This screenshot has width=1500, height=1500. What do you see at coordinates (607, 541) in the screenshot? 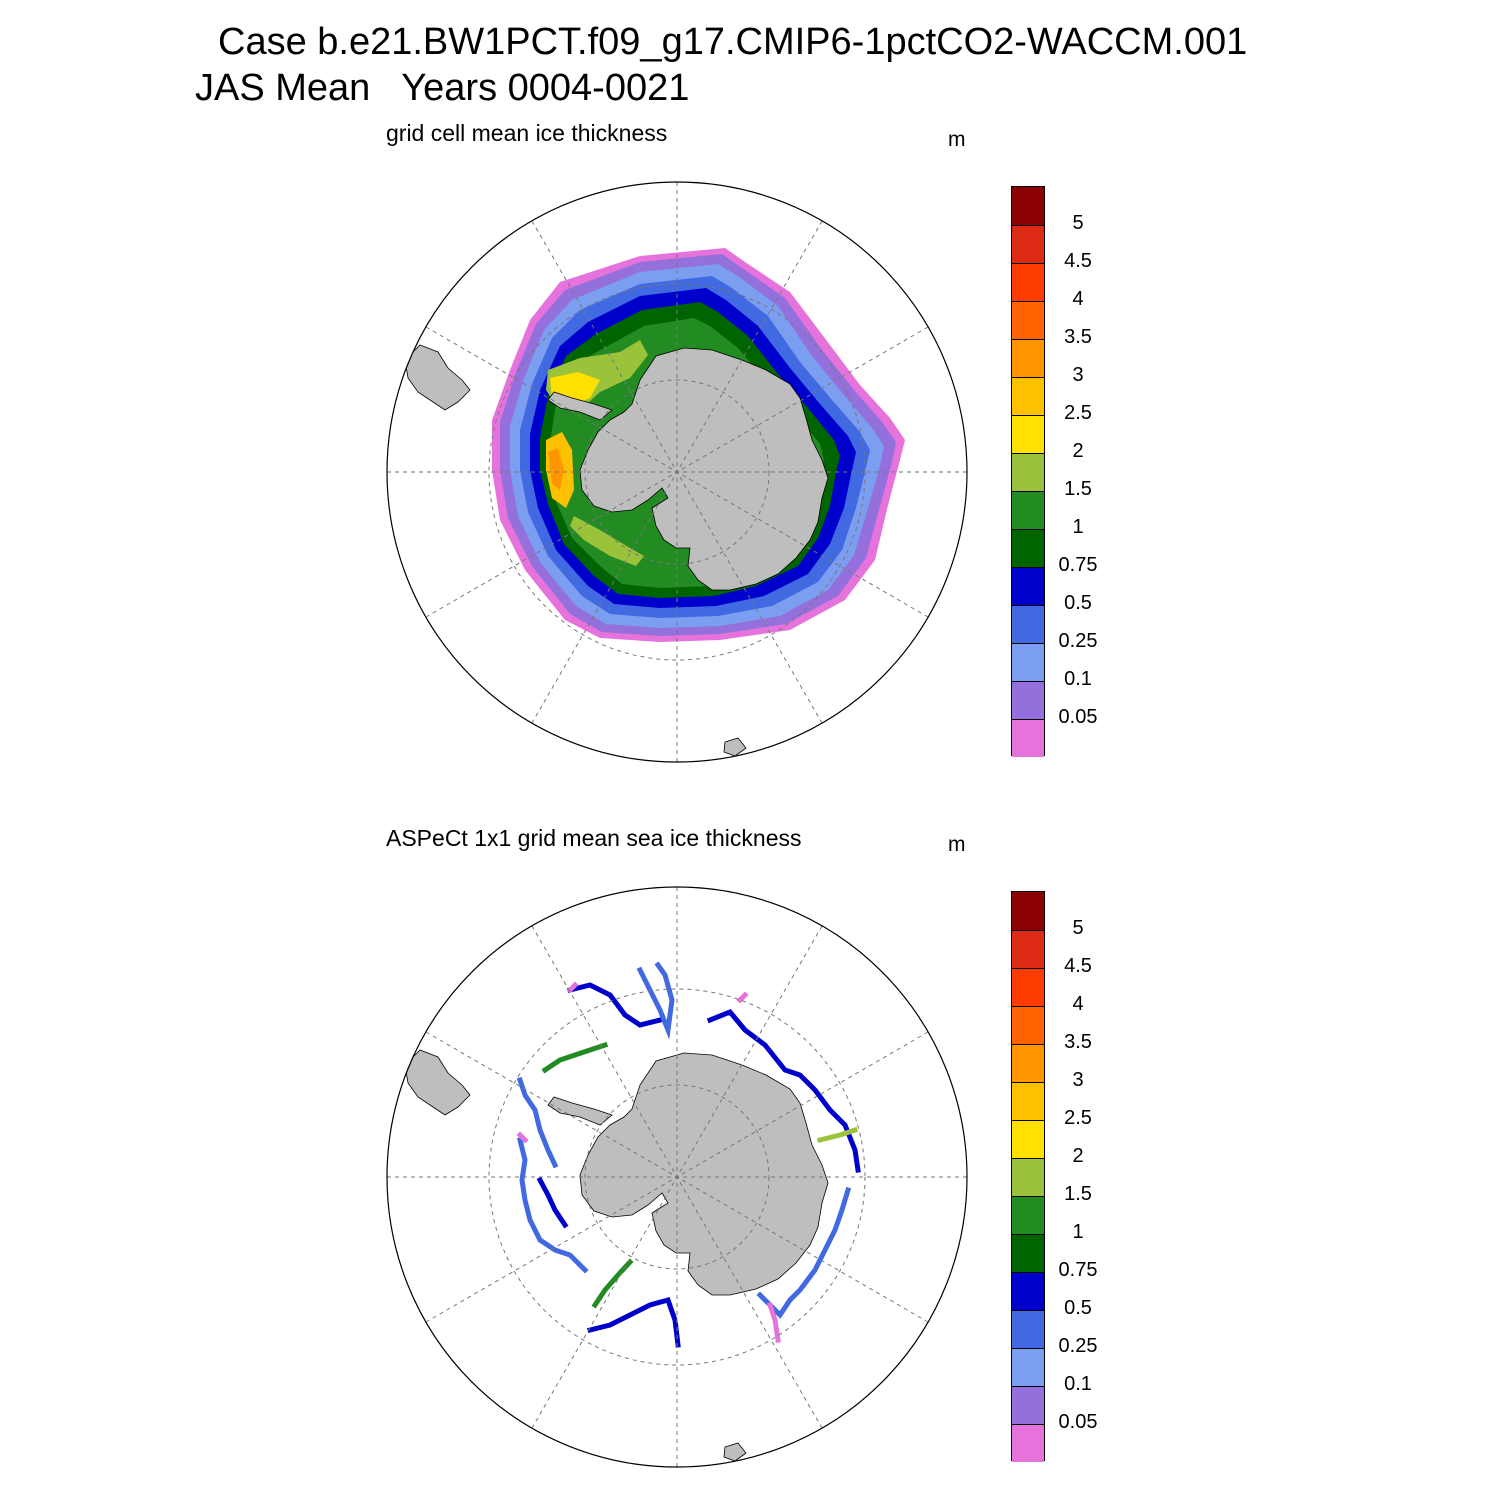
I see `ice-thick-patch-amundsen` at bounding box center [607, 541].